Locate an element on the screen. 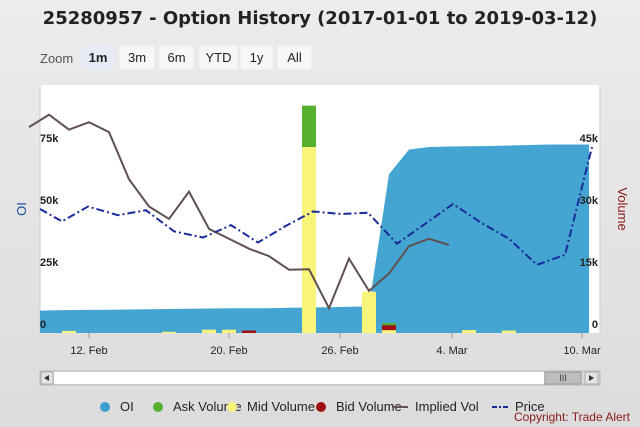 Image resolution: width=640 pixels, height=427 pixels. legend-item-mid-volume: Mid Volume is located at coordinates (271, 406).